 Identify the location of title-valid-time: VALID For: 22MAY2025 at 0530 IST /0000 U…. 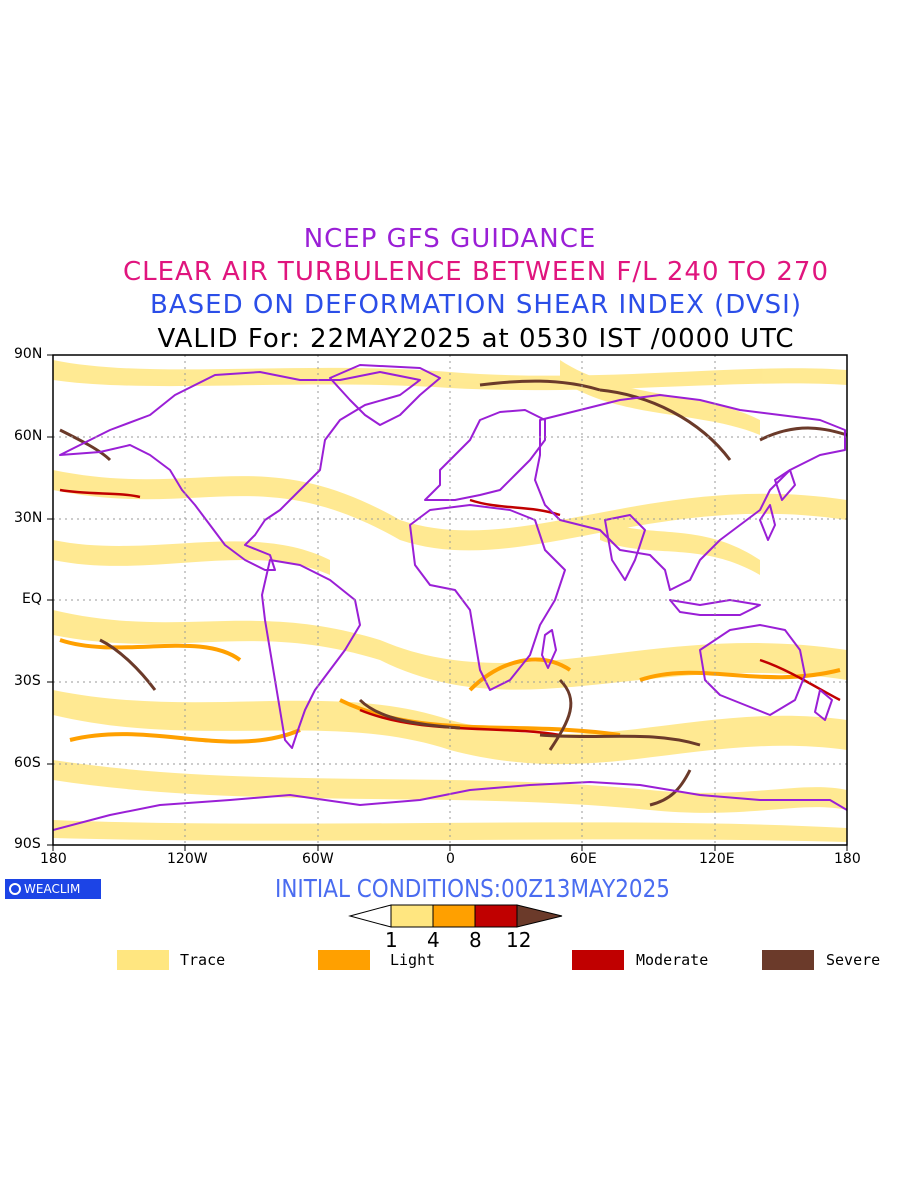
(476, 339).